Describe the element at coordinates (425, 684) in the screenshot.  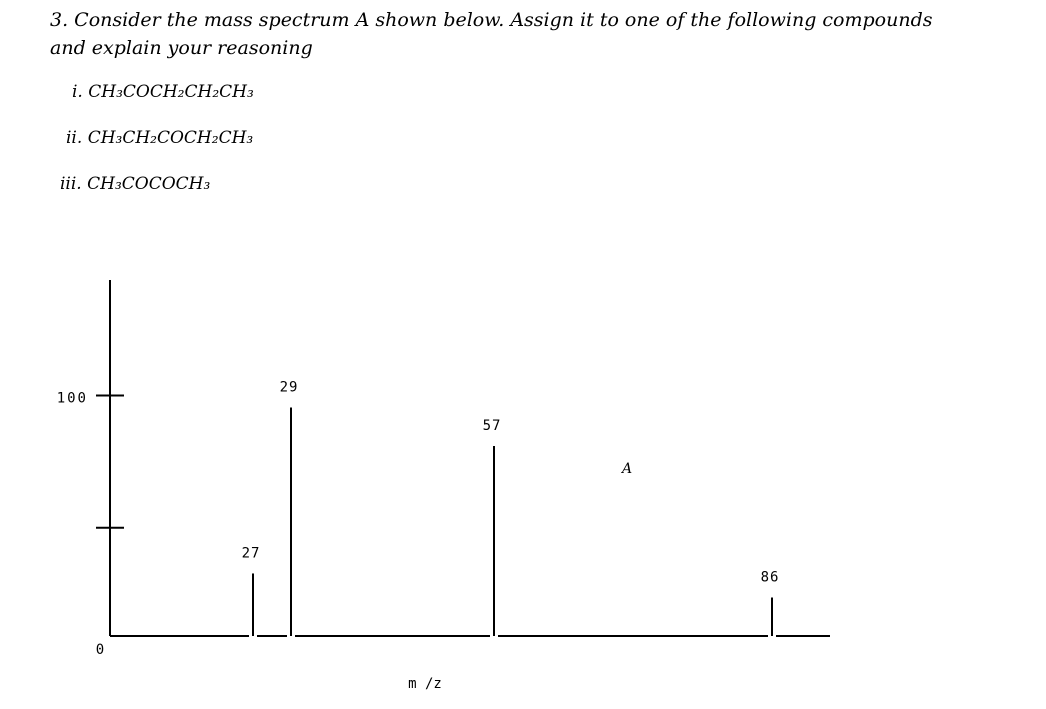
I see `x-axis-label: m /z` at that location.